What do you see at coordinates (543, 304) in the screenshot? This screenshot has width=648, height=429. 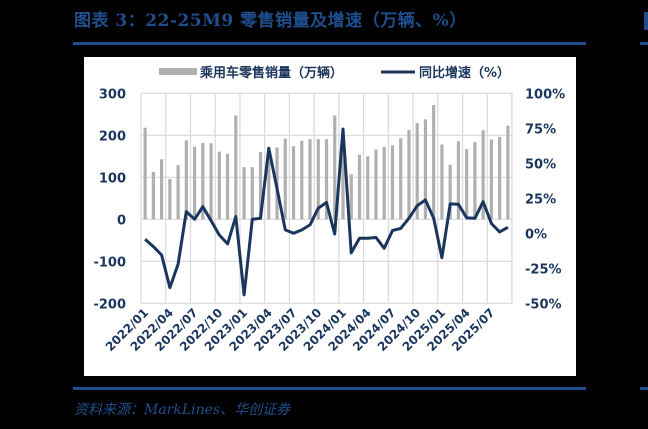 I see `right-axis-tick-label: -50%` at bounding box center [543, 304].